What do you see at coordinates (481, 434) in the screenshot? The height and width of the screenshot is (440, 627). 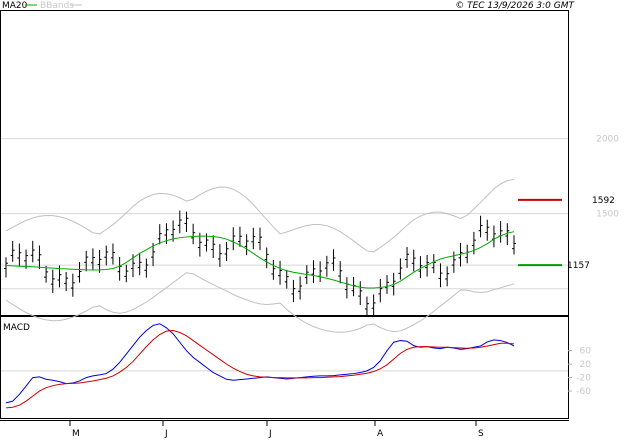 I see `month-tick-label: S` at bounding box center [481, 434].